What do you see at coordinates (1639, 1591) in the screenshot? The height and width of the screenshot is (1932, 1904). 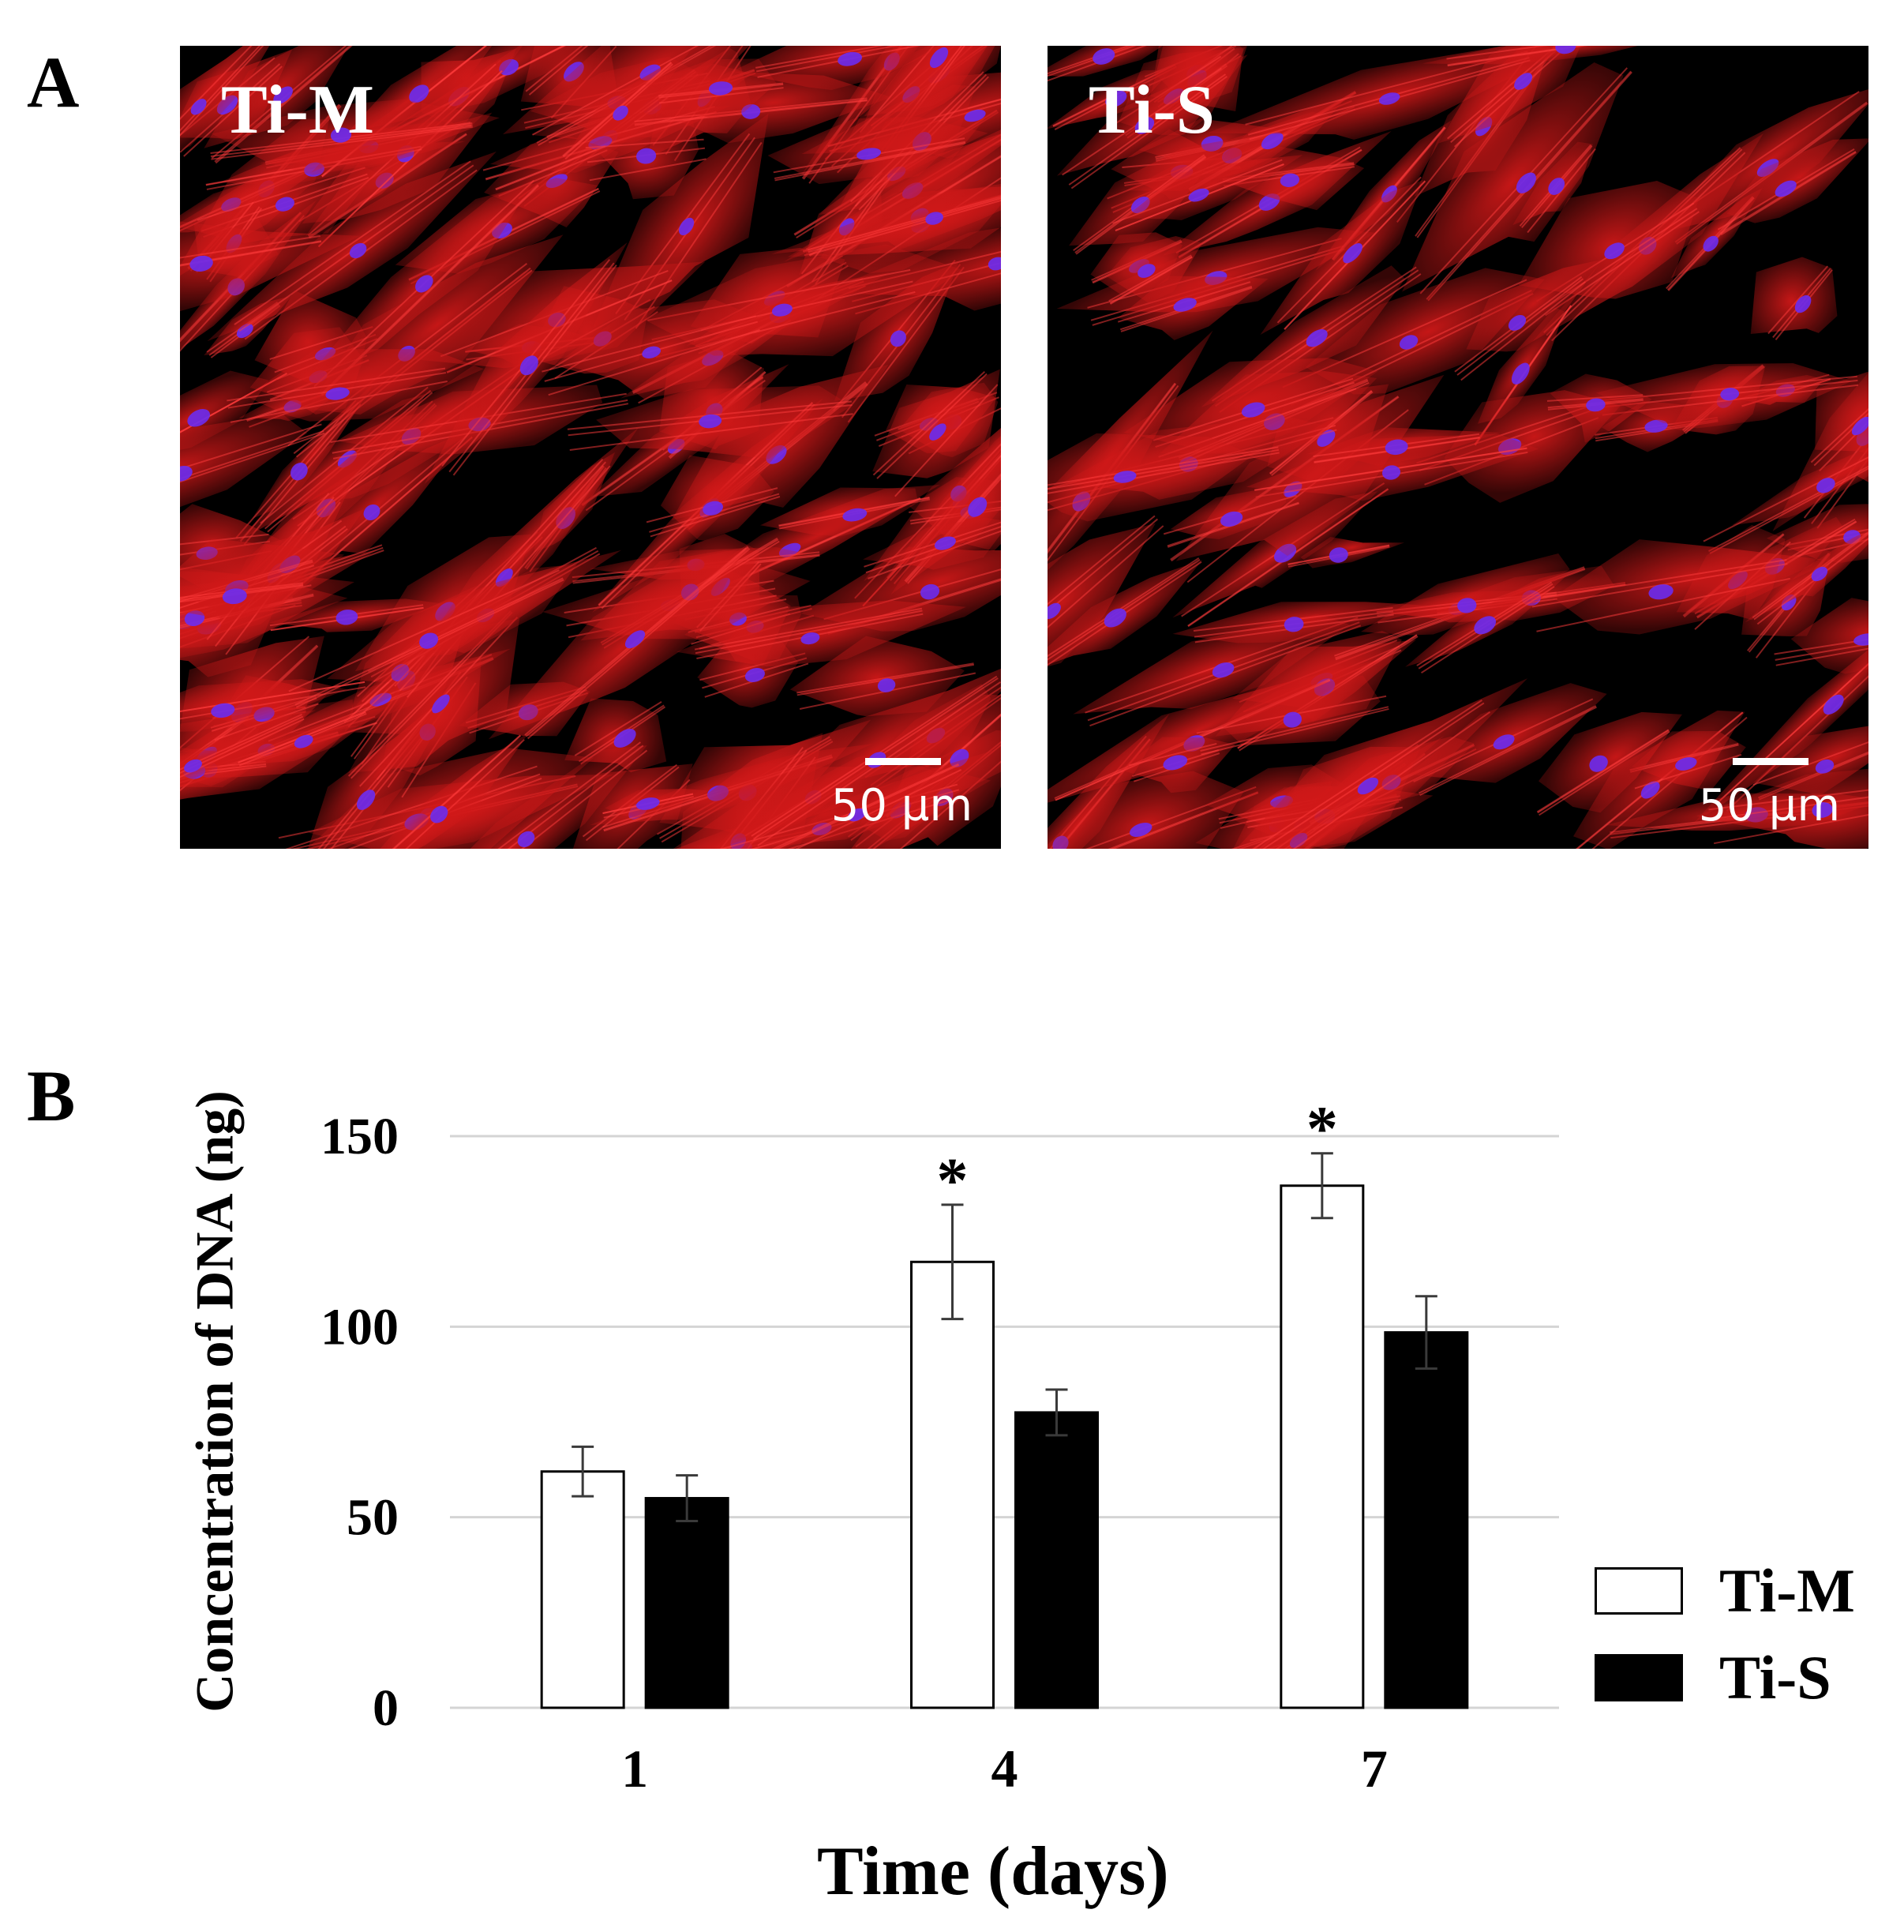 I see `legend-swatch-ti-m` at bounding box center [1639, 1591].